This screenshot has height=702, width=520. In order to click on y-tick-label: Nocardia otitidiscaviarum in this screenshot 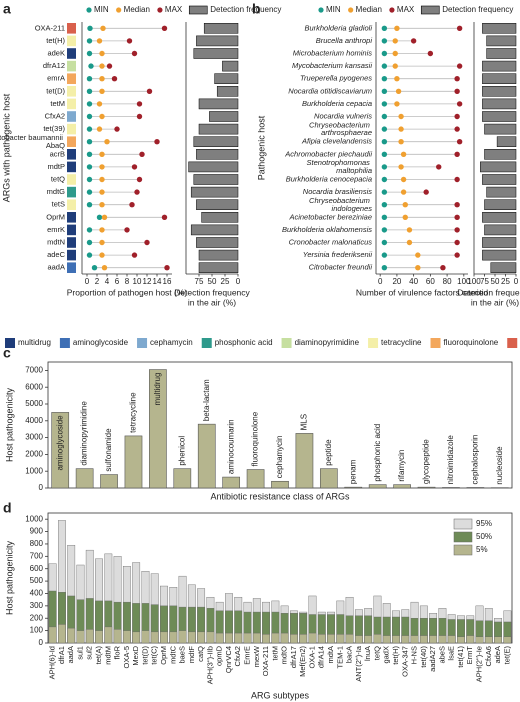, I will do `click(330, 90)`.